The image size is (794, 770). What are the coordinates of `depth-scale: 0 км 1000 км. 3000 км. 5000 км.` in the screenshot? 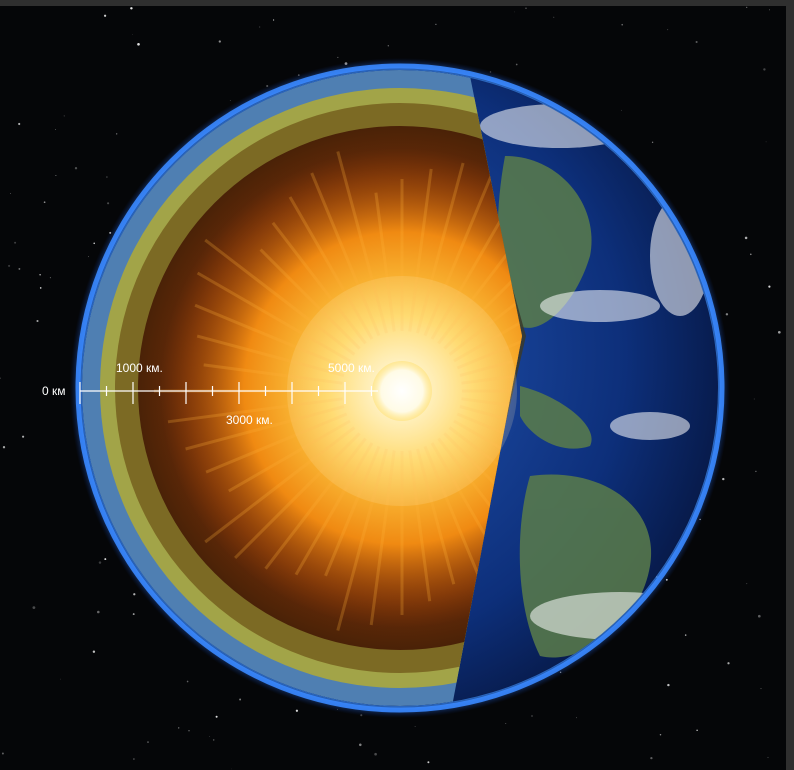 It's located at (210, 394).